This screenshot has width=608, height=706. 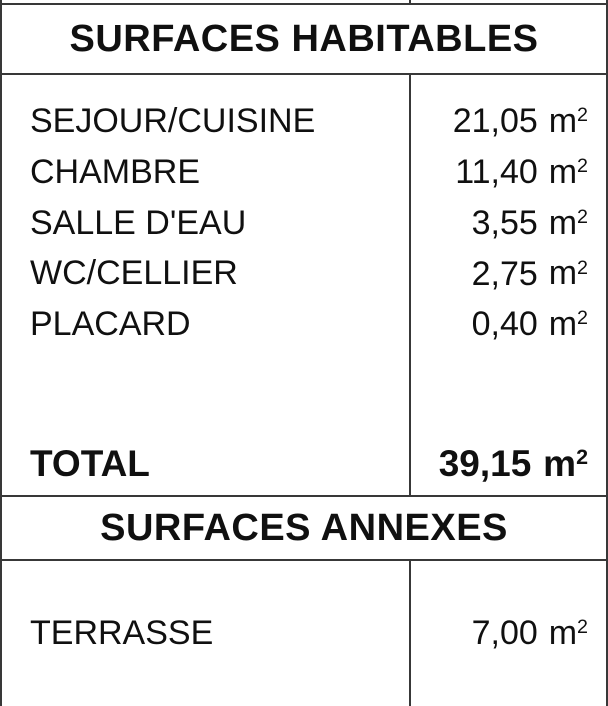 I want to click on room-label: TERRASSE, so click(x=122, y=632).